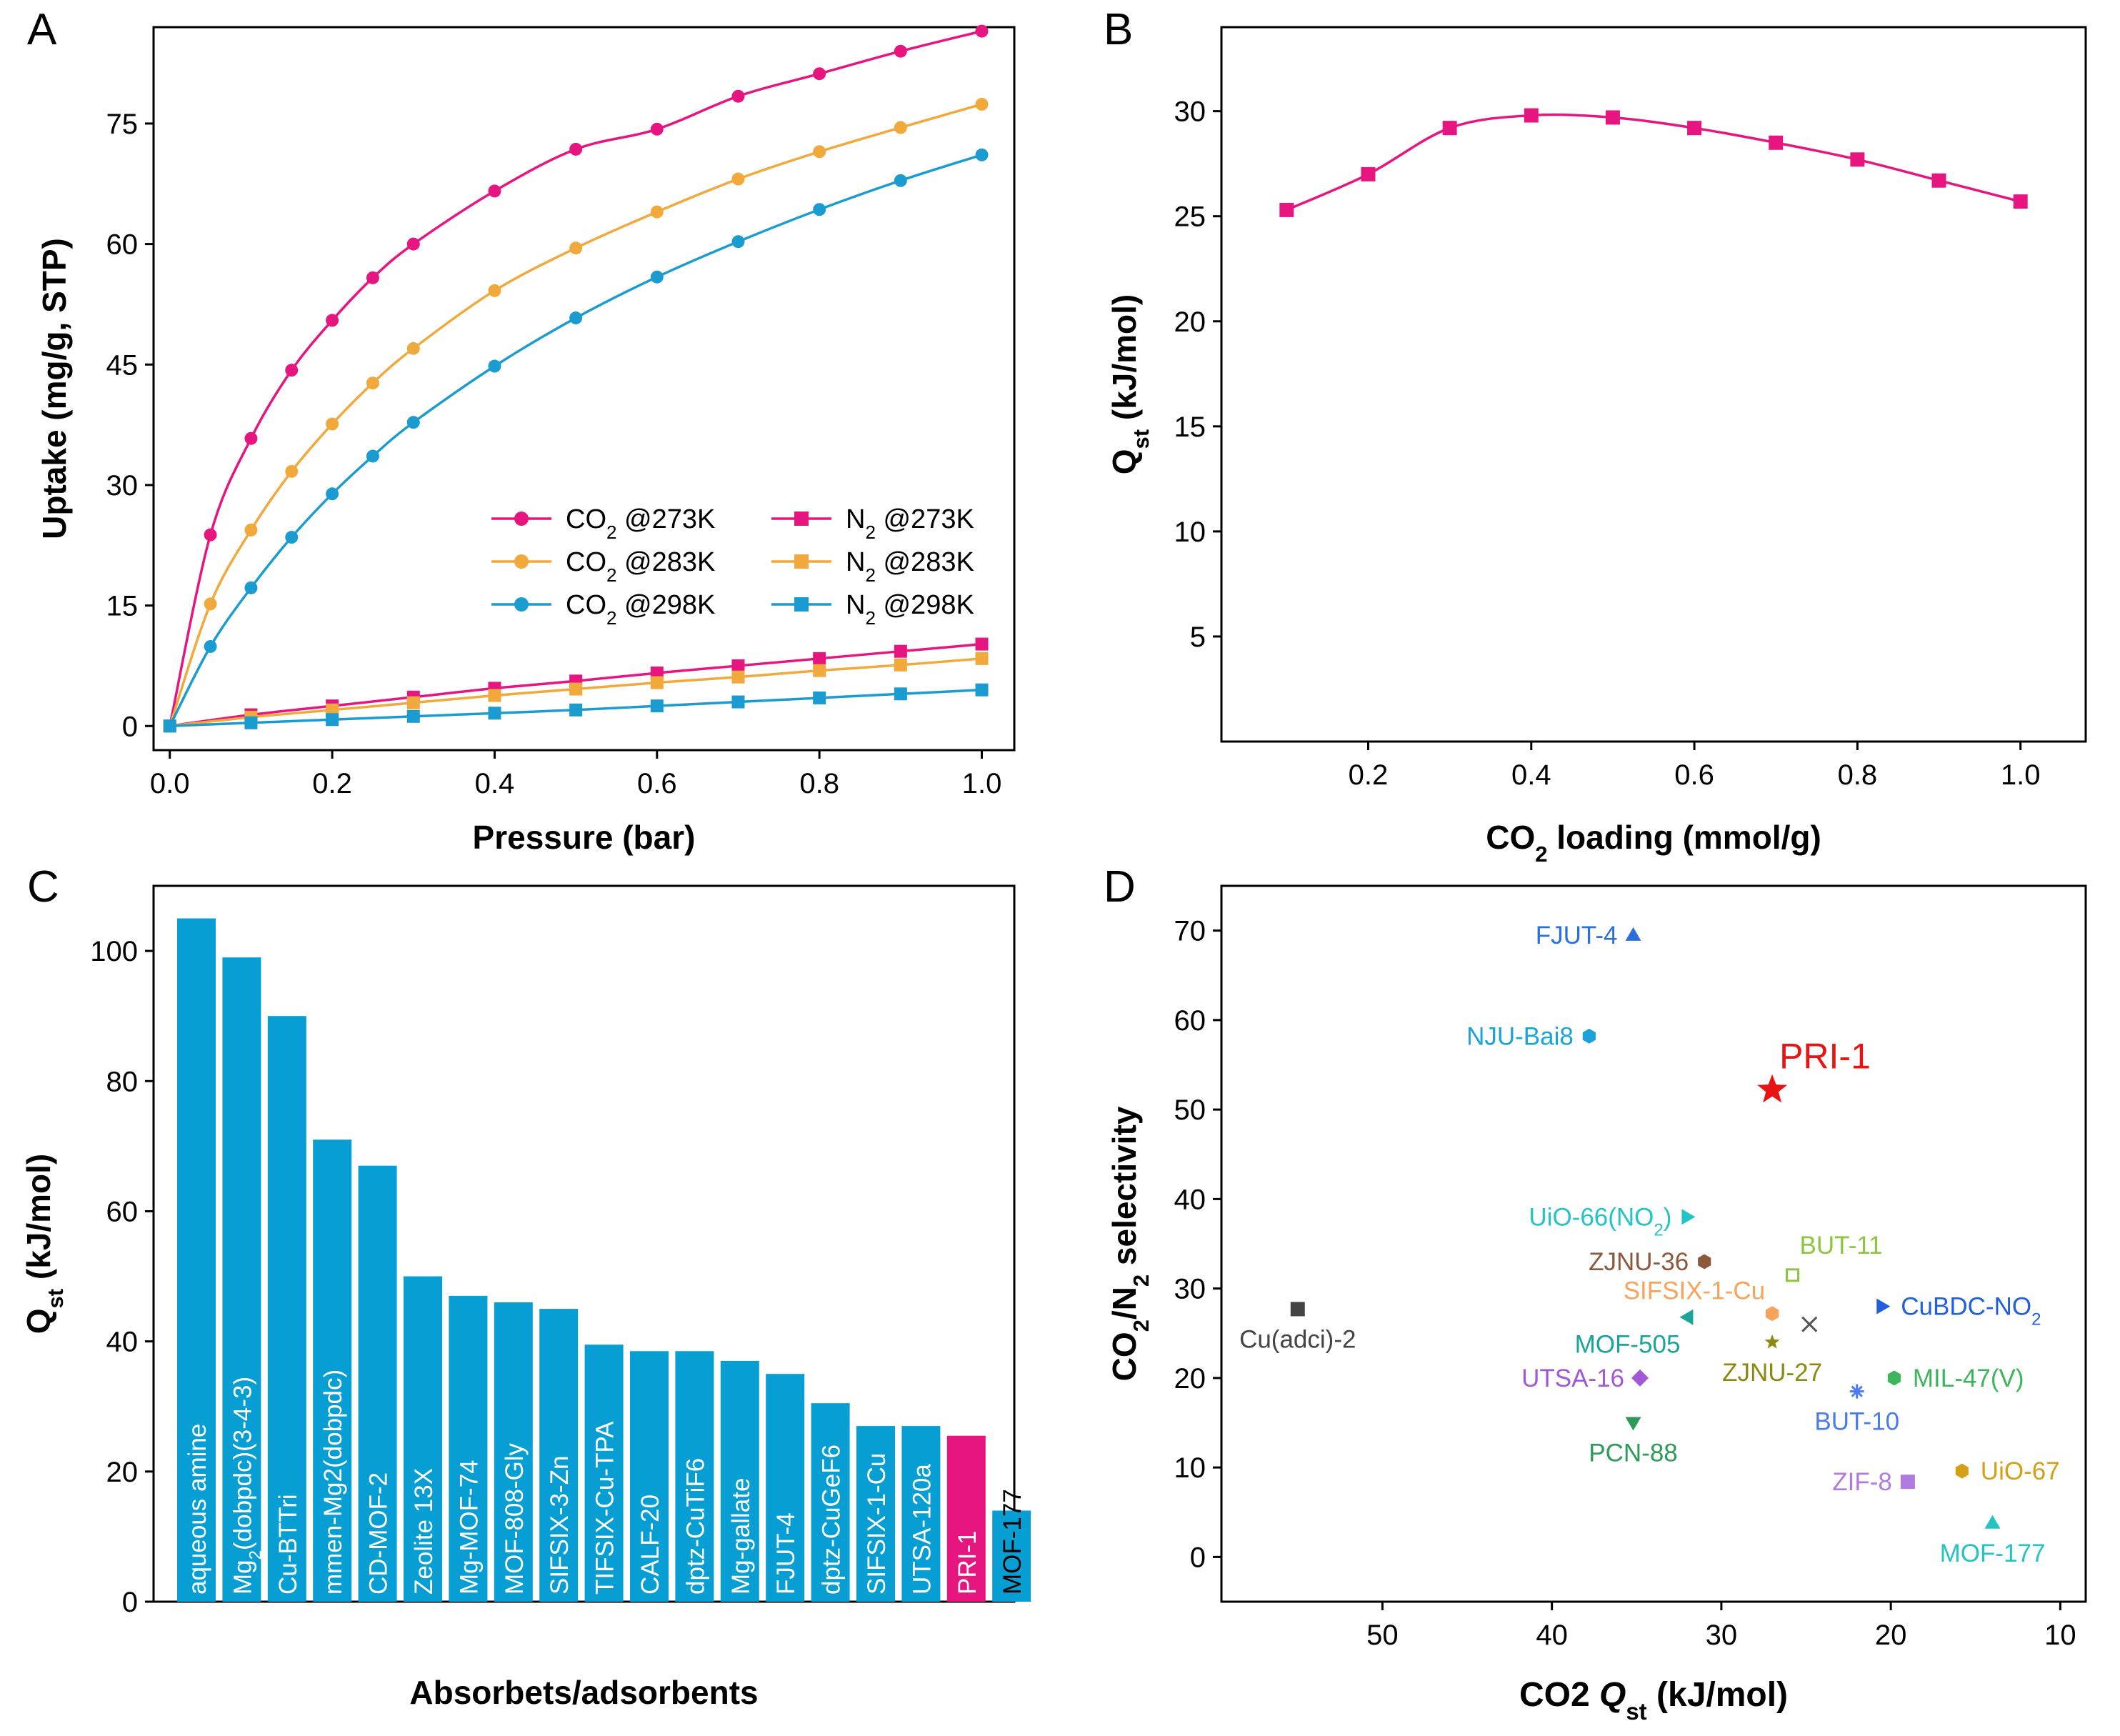 This screenshot has width=2120, height=1736. What do you see at coordinates (1190, 1289) in the screenshot?
I see `panel-d-ytick-3-label: 30` at bounding box center [1190, 1289].